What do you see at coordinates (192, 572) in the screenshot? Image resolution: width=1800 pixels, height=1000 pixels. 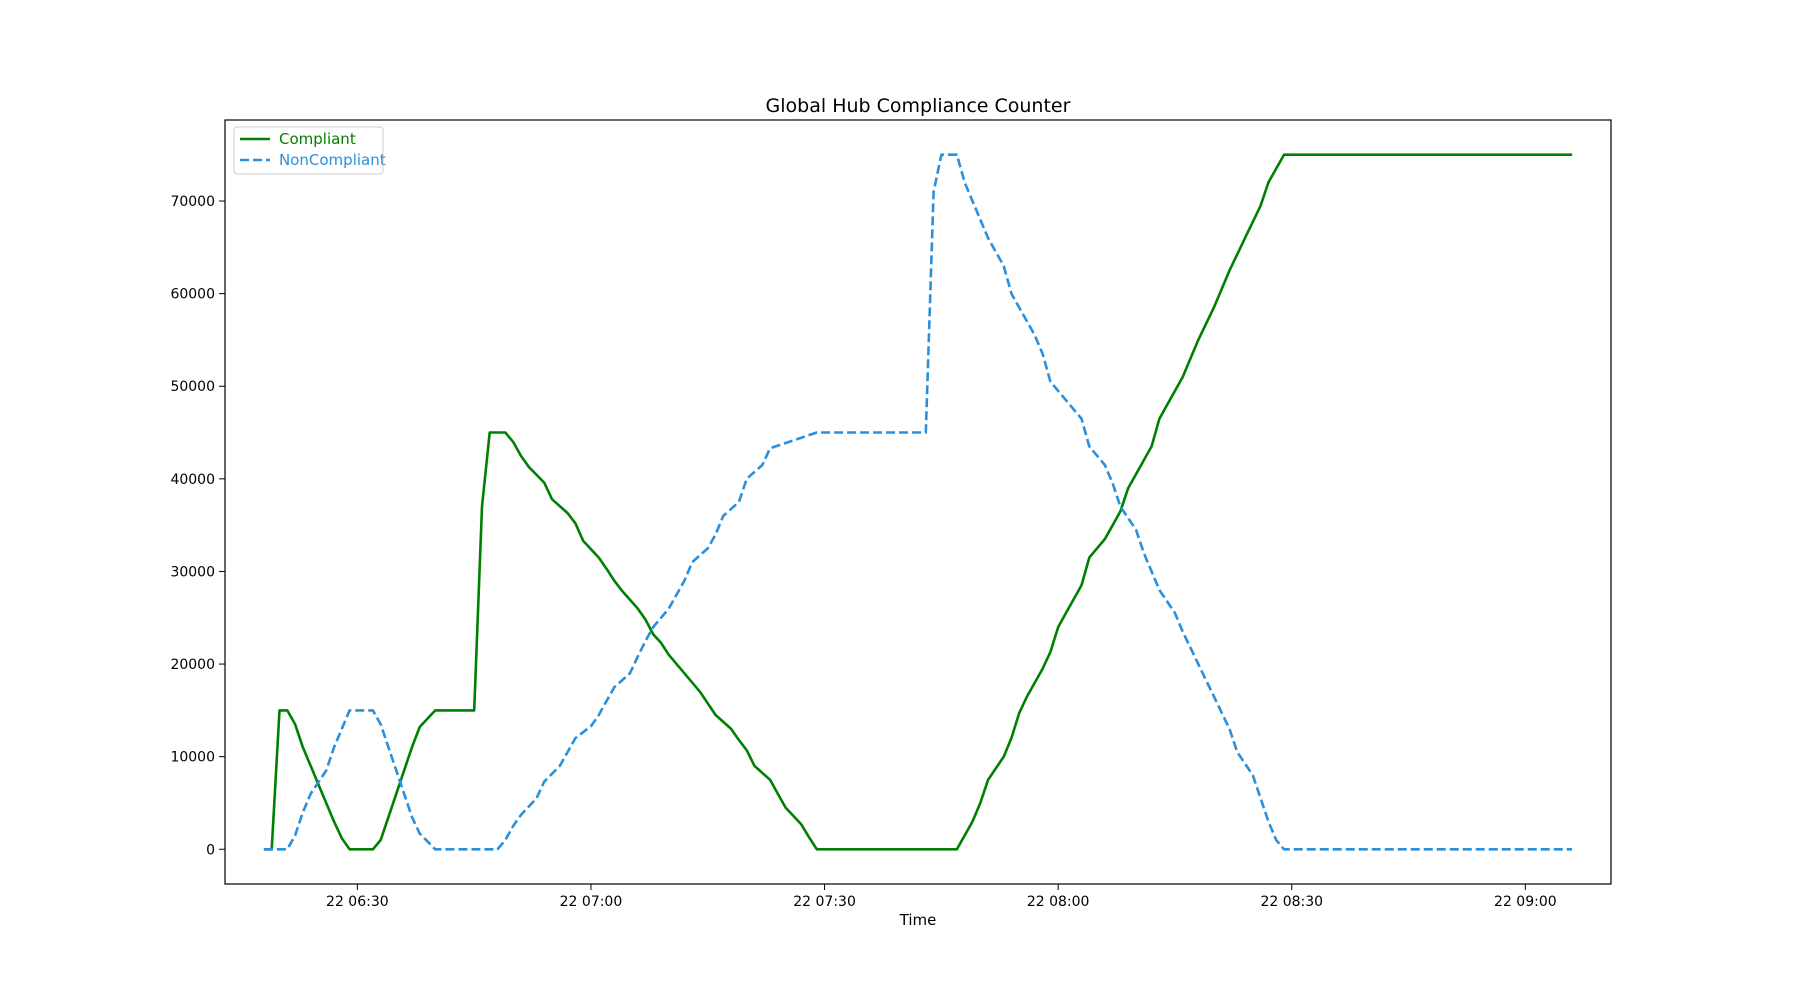 I see `y-tick-label: 30000` at bounding box center [192, 572].